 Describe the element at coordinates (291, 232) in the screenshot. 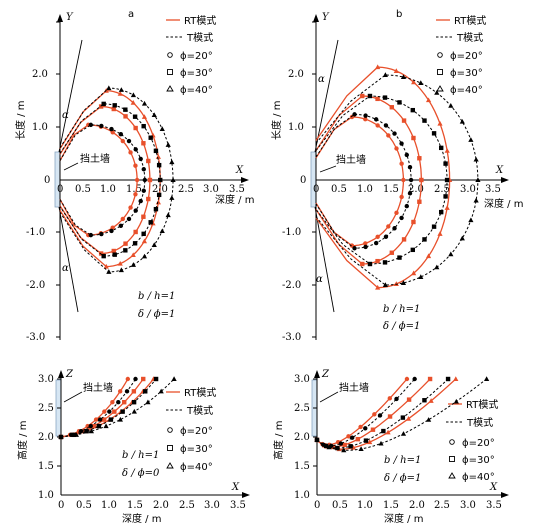

I see `y-tick-b-2: -1.0` at that location.